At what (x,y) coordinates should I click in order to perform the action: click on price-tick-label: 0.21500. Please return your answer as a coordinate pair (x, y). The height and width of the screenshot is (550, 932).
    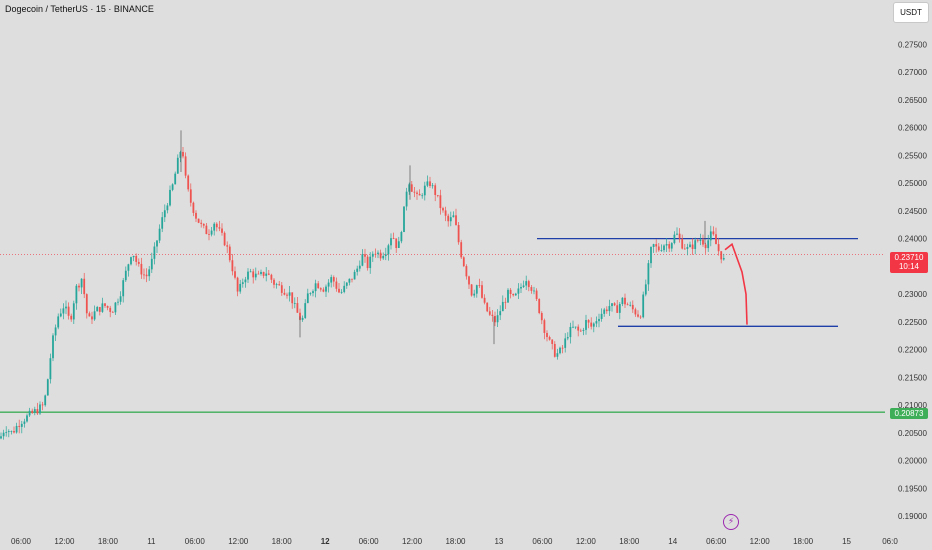
    Looking at the image, I should click on (912, 377).